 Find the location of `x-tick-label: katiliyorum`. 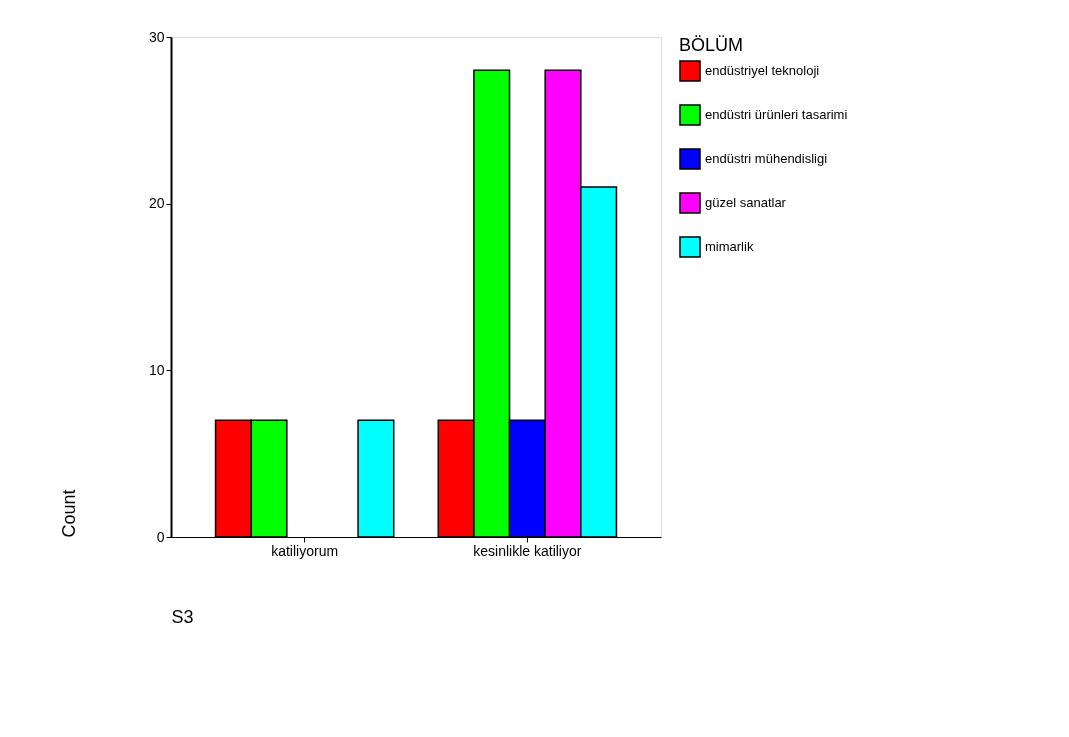

x-tick-label: katiliyorum is located at coordinates (305, 550).